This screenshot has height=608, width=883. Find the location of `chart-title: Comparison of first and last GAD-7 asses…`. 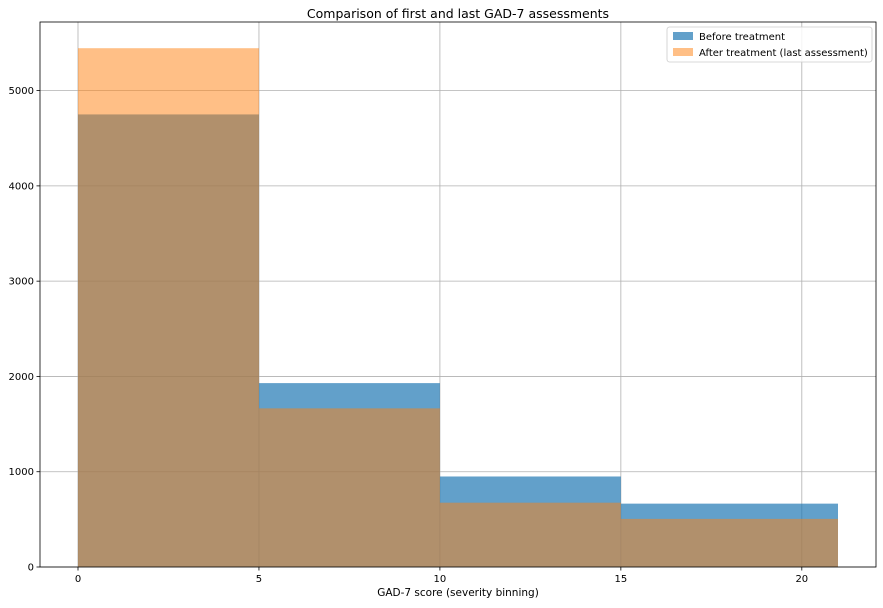

chart-title: Comparison of first and last GAD-7 asses… is located at coordinates (458, 13).